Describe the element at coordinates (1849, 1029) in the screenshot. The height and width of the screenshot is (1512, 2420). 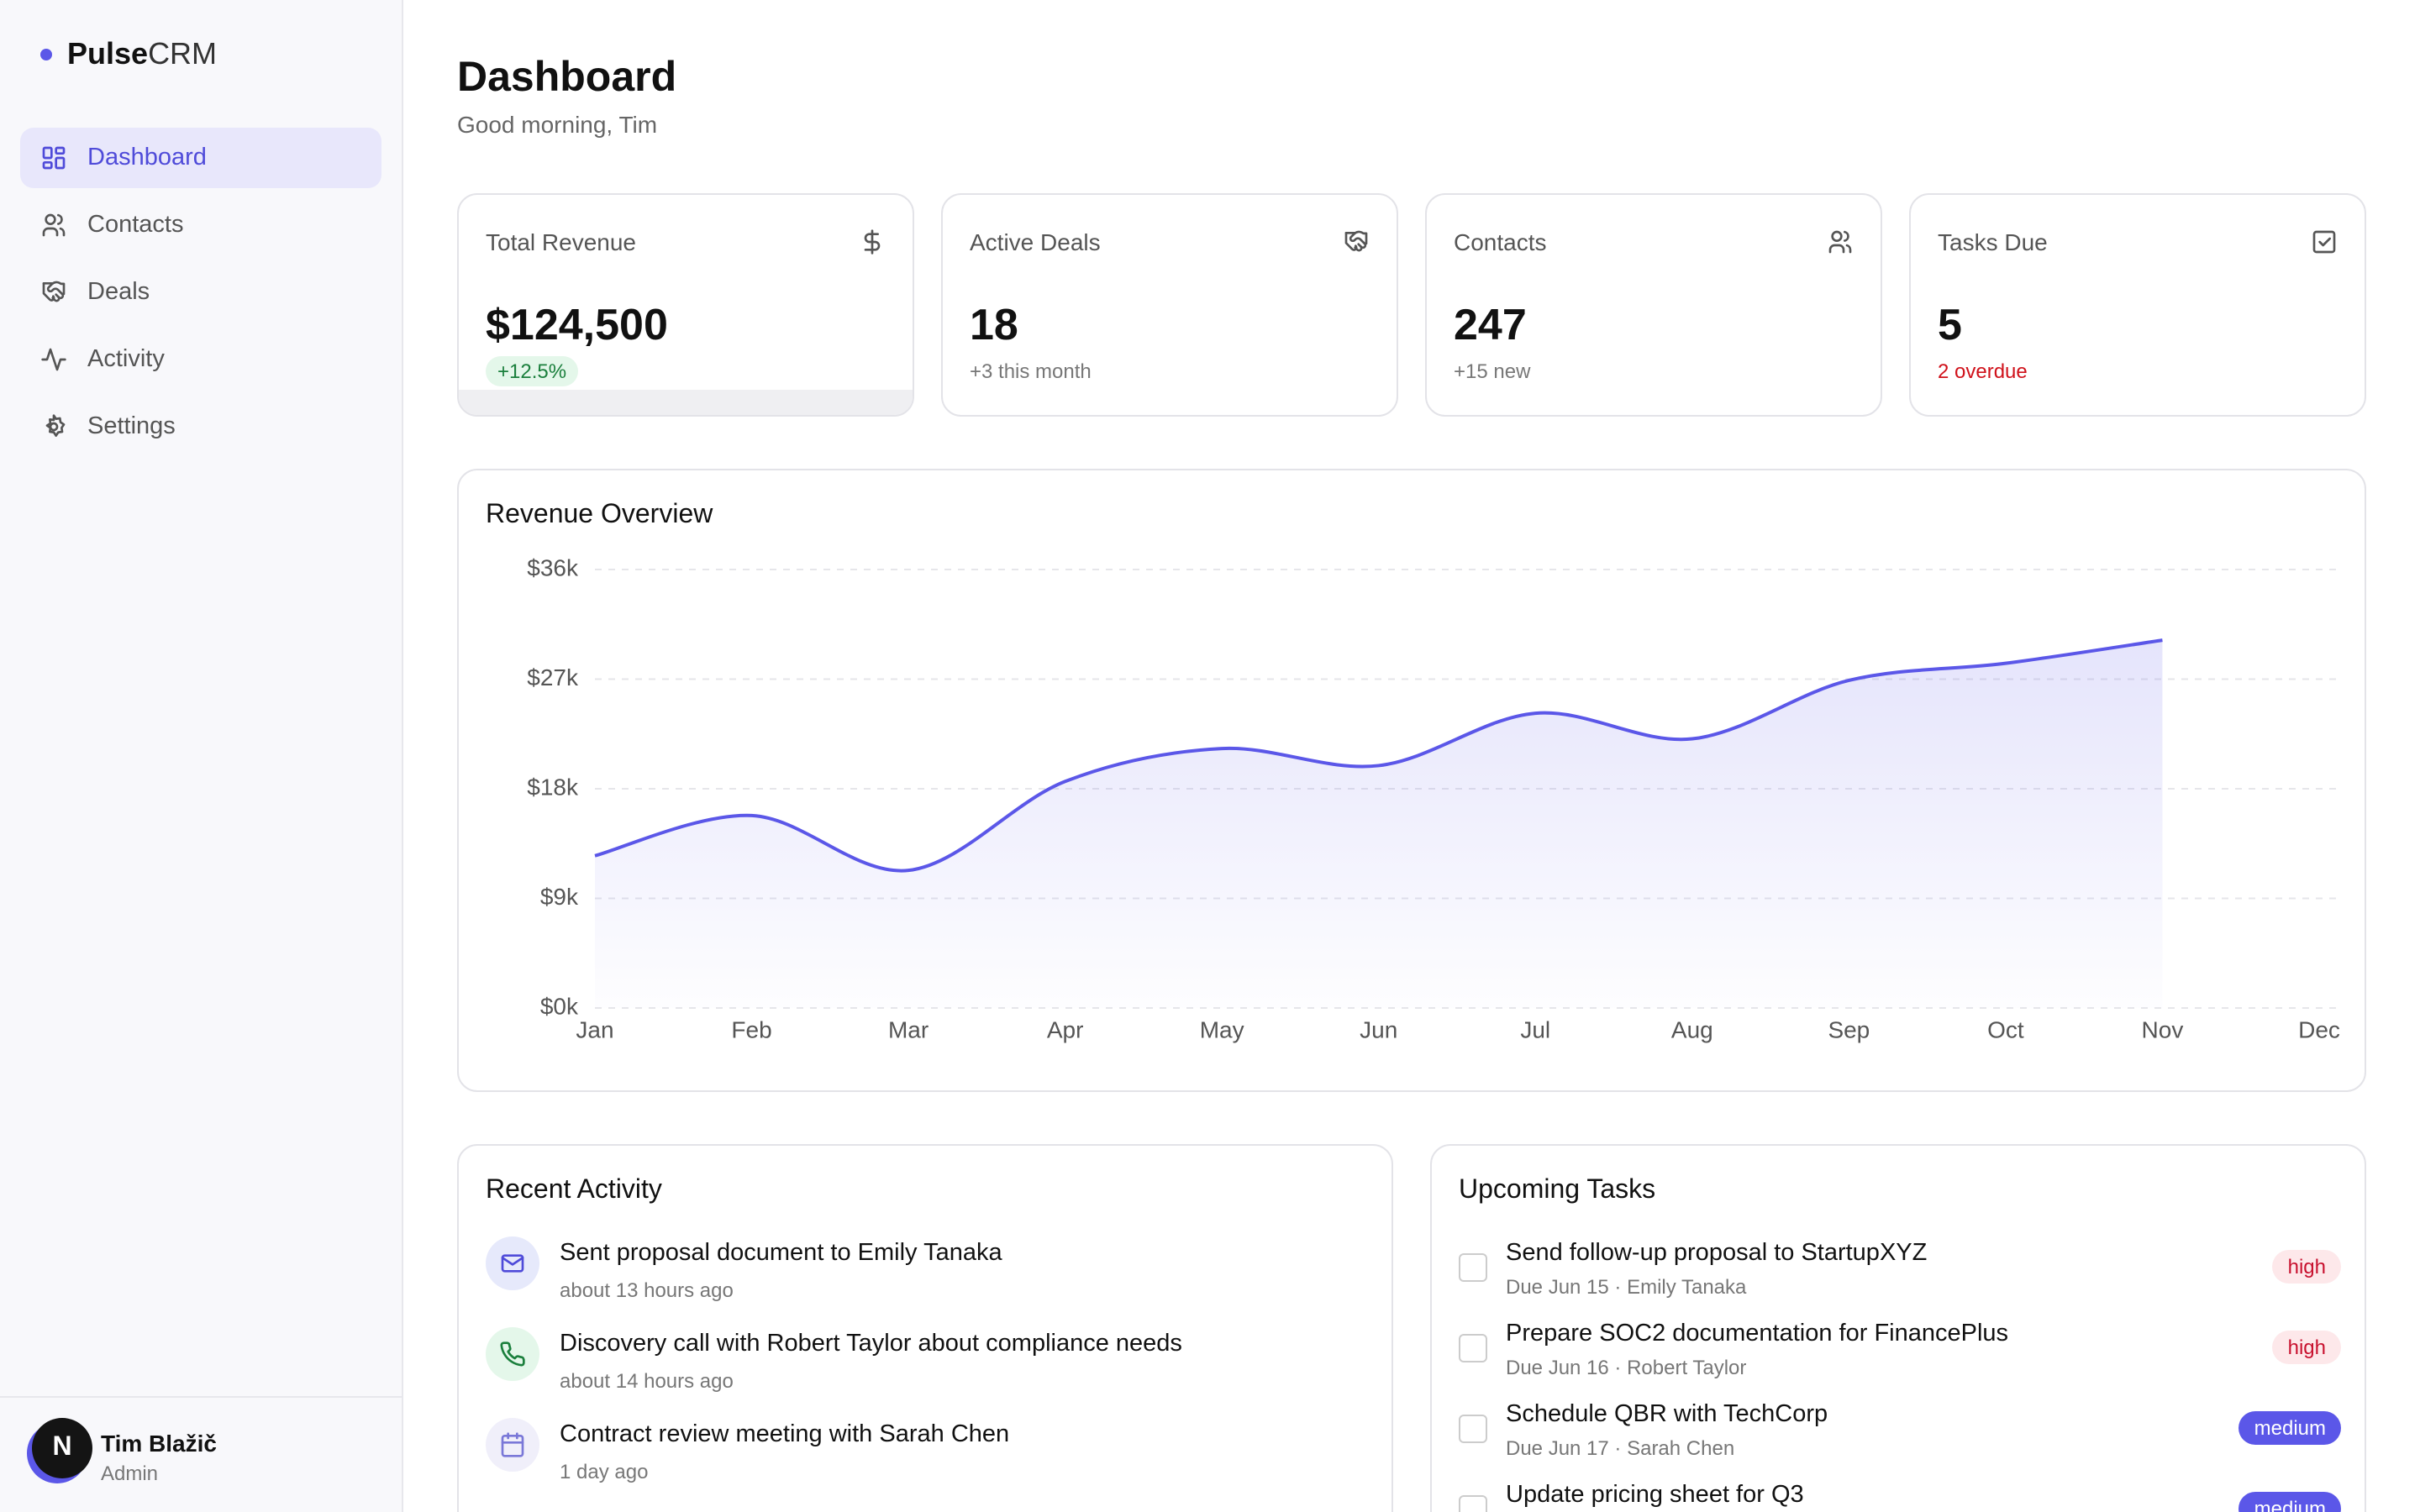
I see `x-tick-label: Sep` at that location.